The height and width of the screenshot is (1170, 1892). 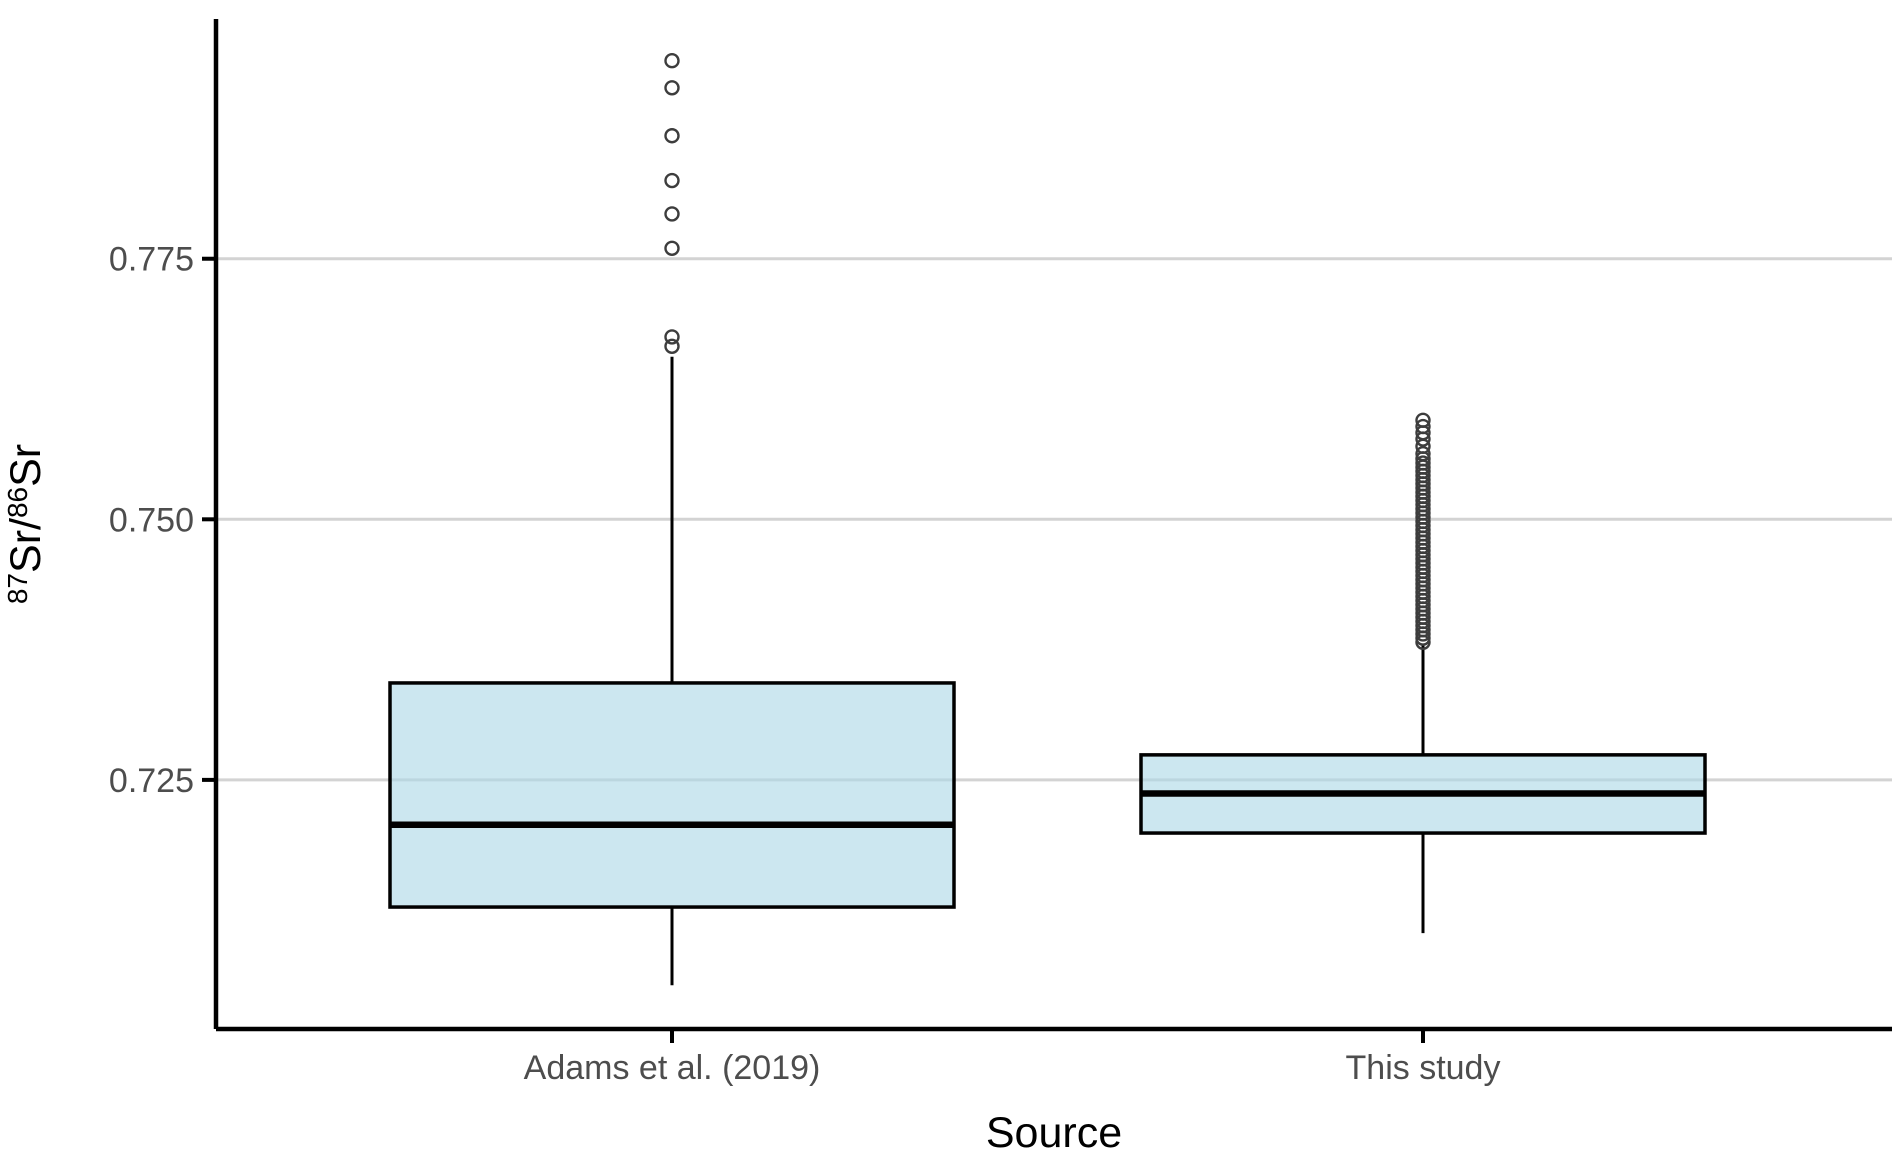 I want to click on y-title-superscript: 86, so click(x=17, y=502).